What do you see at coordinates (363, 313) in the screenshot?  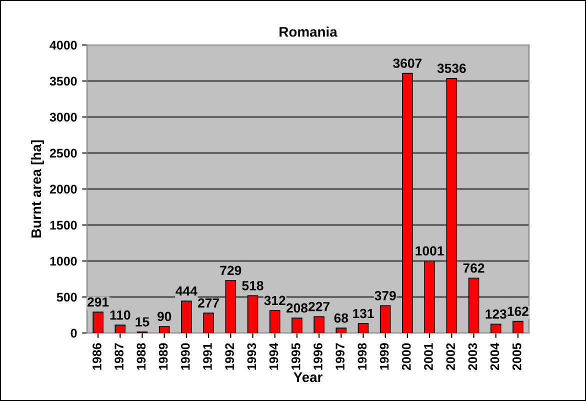 I see `data-label: 131` at bounding box center [363, 313].